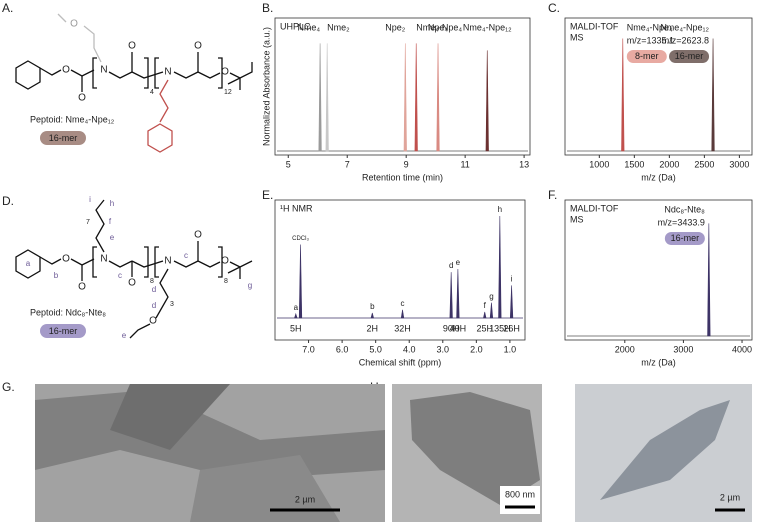  I want to click on subscript: 7, so click(88, 222).